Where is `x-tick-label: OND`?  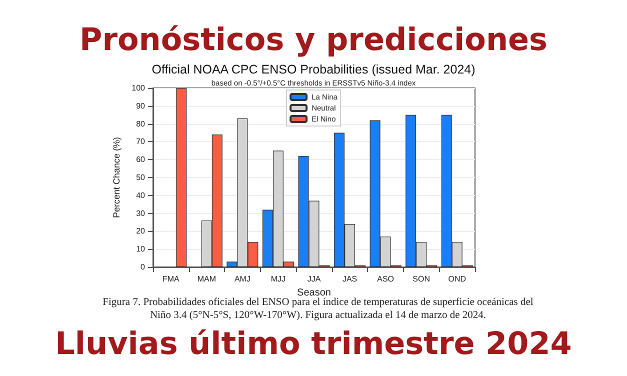
x-tick-label: OND is located at coordinates (457, 279).